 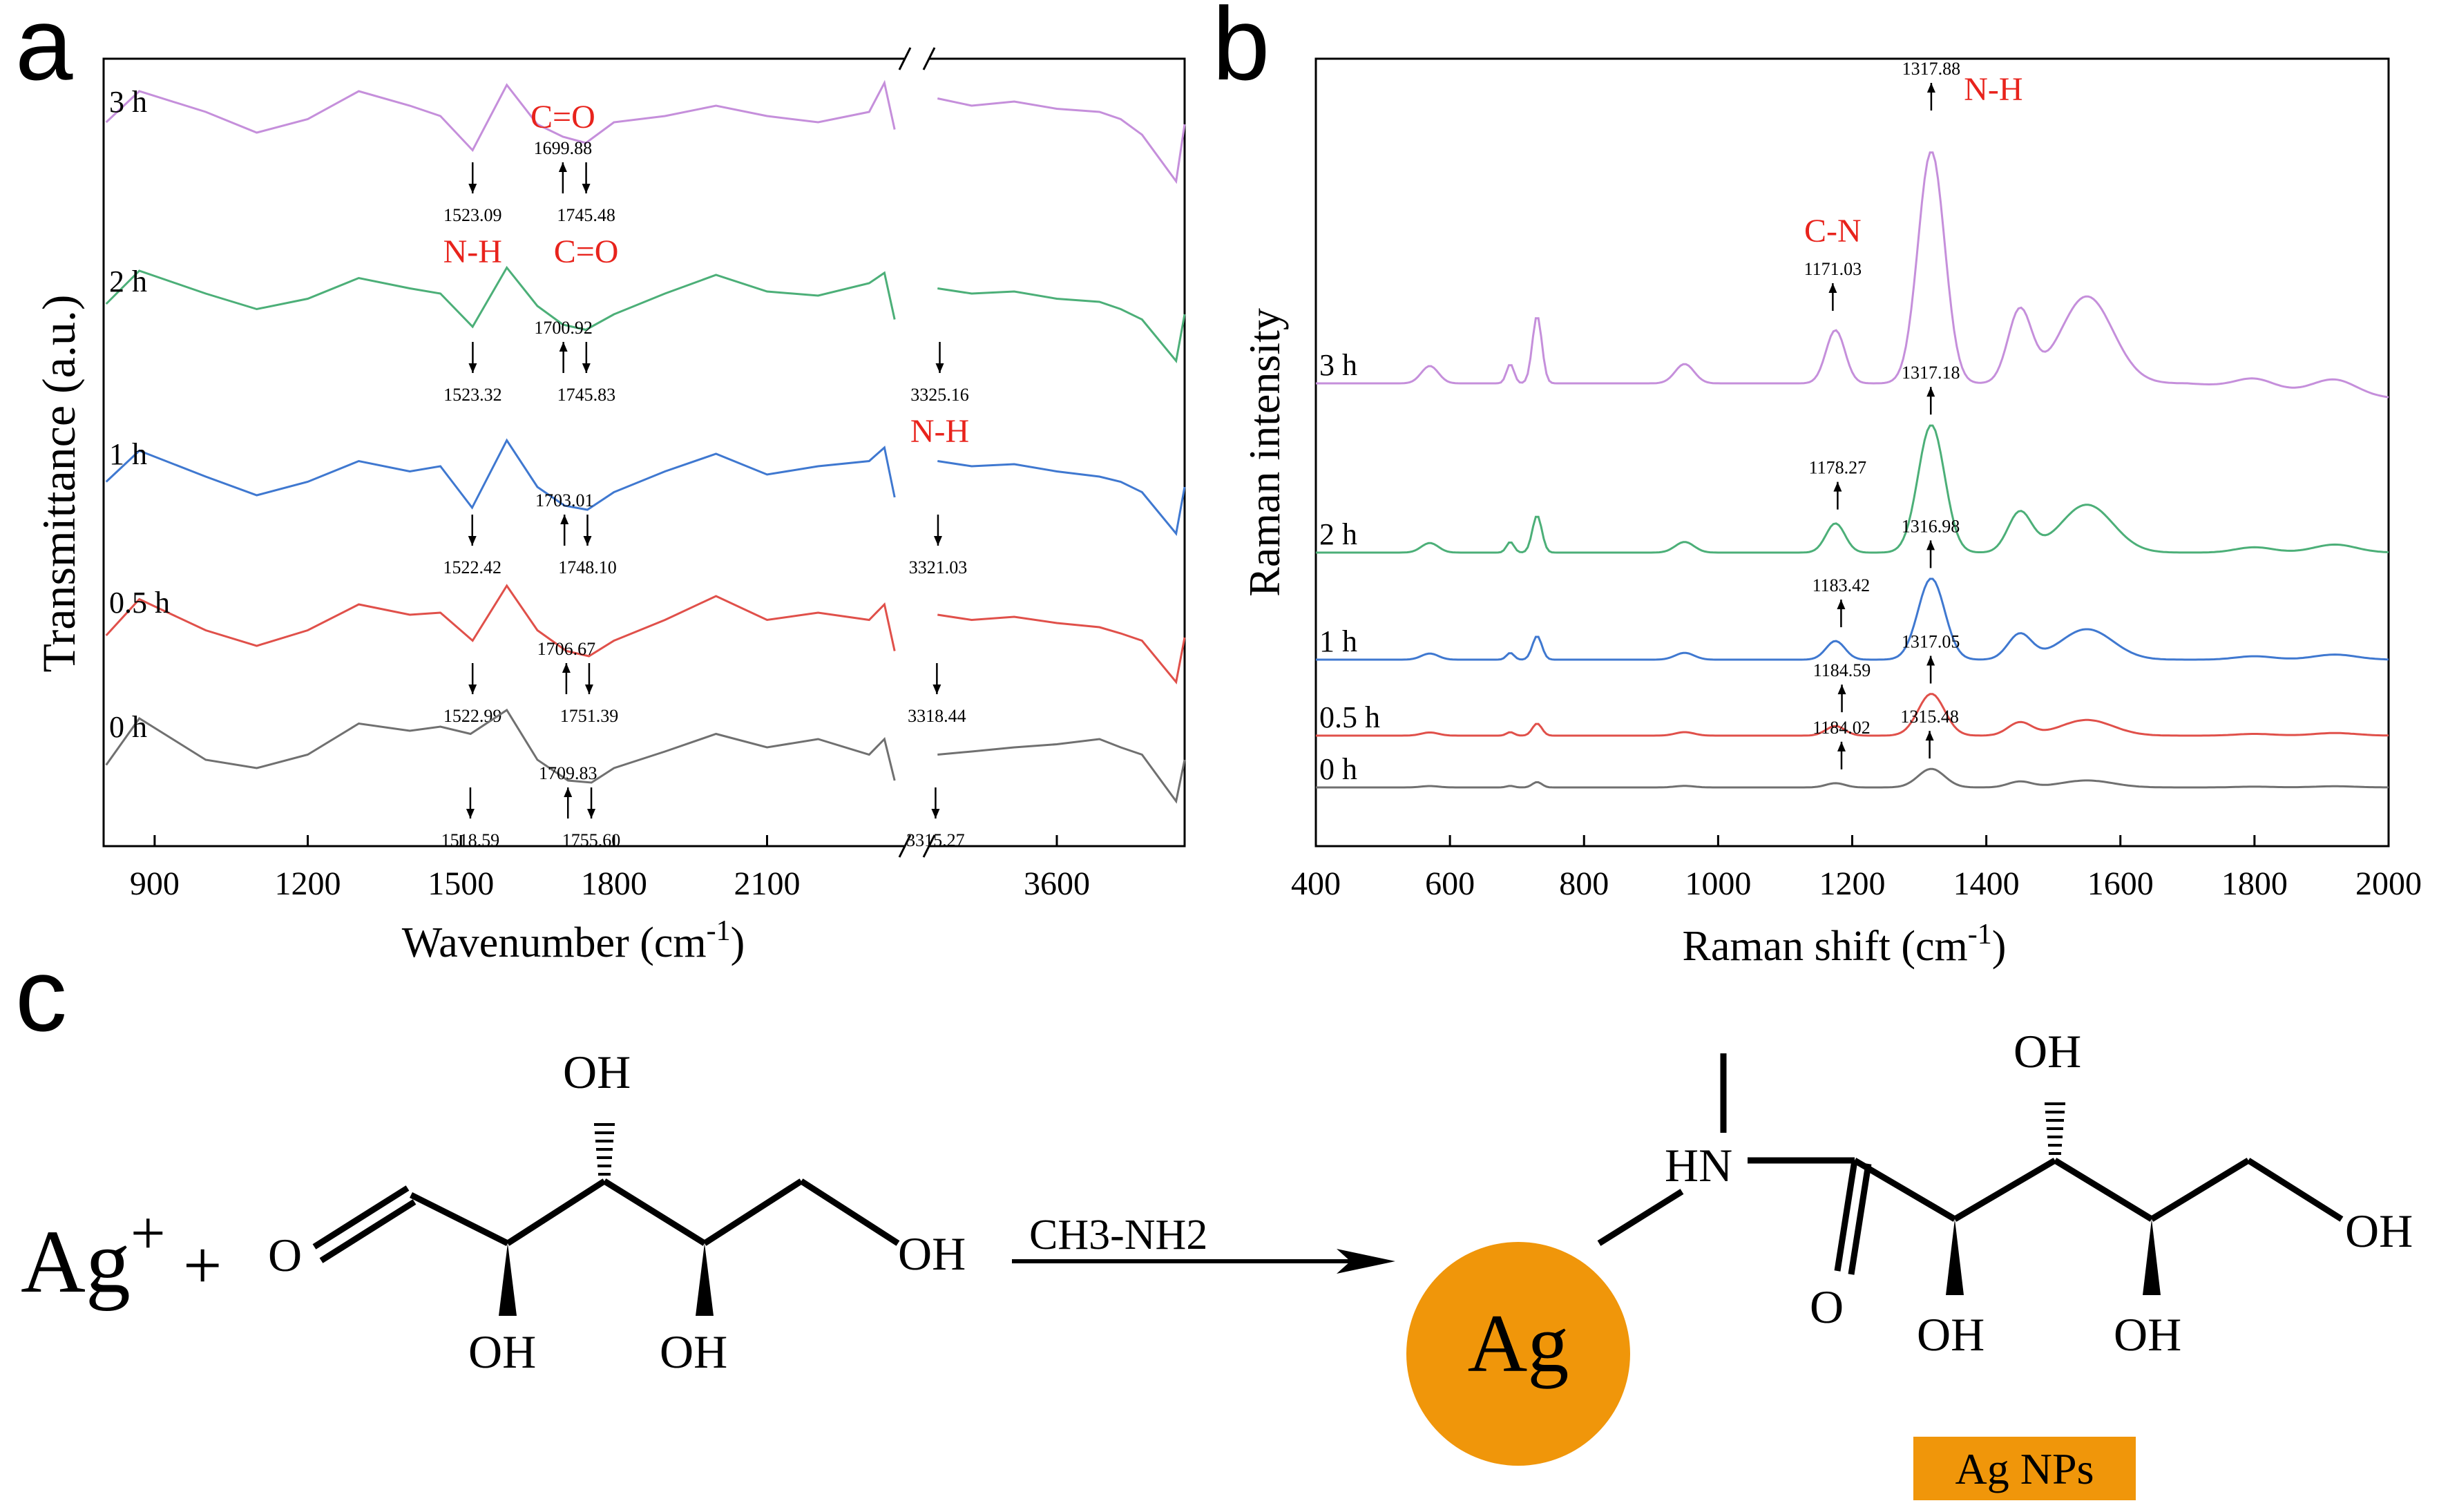 I want to click on raman-xtick-label: 1200, so click(x=1853, y=883).